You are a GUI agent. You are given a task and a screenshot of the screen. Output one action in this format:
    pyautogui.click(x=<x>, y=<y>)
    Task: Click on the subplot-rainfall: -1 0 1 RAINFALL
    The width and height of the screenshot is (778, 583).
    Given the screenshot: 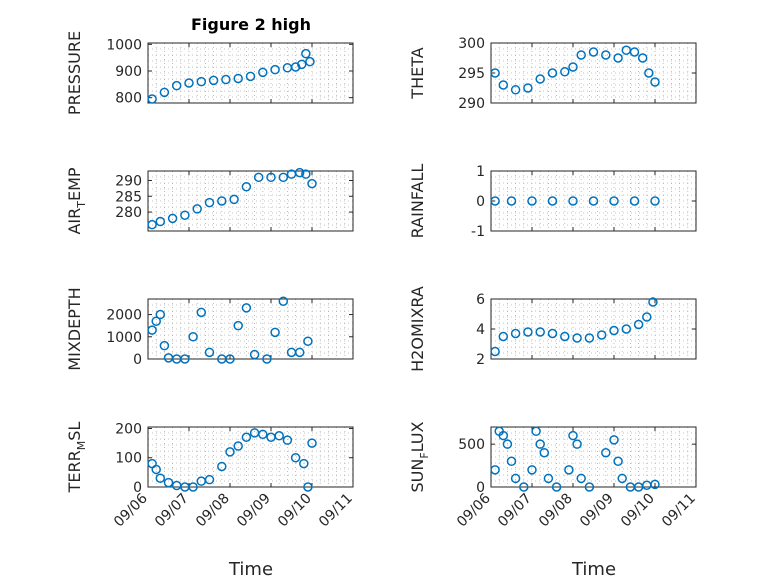 What is the action you would take?
    pyautogui.click(x=552, y=202)
    